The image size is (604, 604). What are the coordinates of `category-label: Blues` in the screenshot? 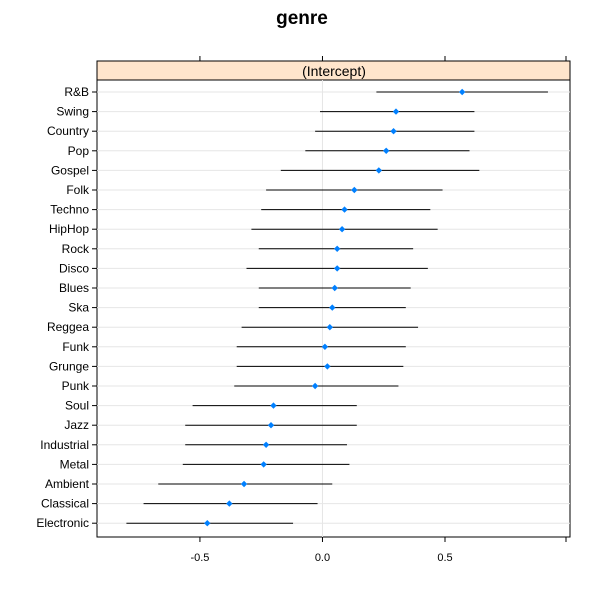 It's located at (74, 288).